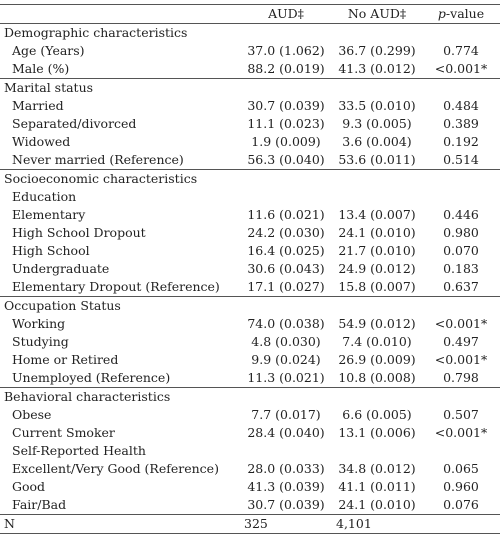 The height and width of the screenshot is (555, 500). Describe the element at coordinates (250, 342) in the screenshot. I see `data-row: Studying 4.8 (0.030) 7.4 (0.010) 0.497` at that location.